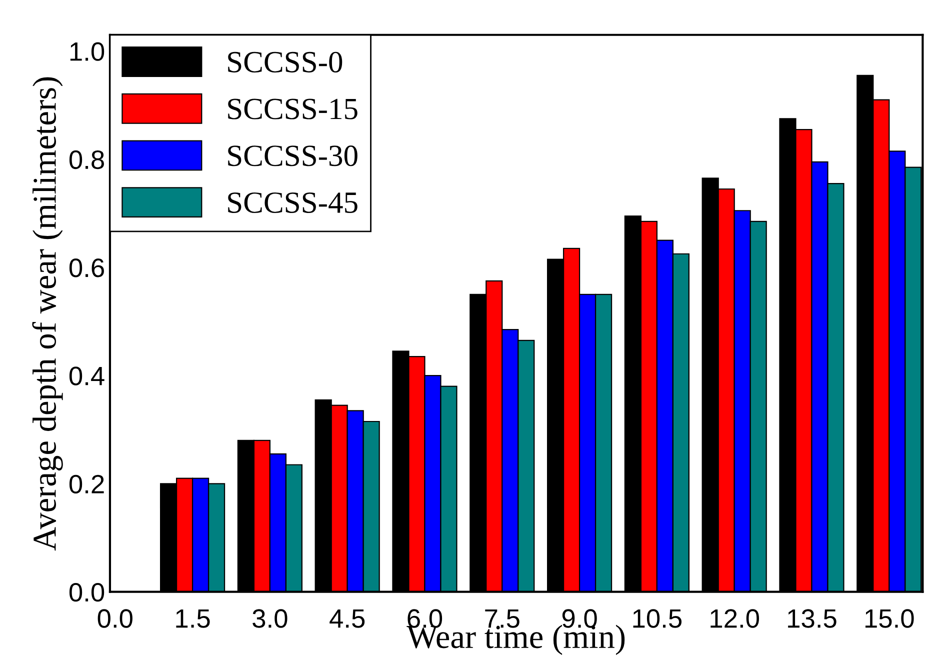 The height and width of the screenshot is (671, 932). Describe the element at coordinates (86, 592) in the screenshot. I see `y-tick-label: 0.0` at that location.